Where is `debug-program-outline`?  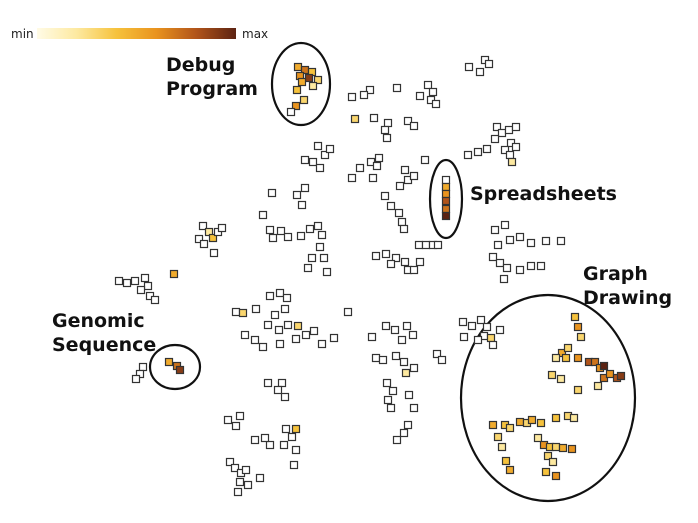 debug-program-outline is located at coordinates (301, 84).